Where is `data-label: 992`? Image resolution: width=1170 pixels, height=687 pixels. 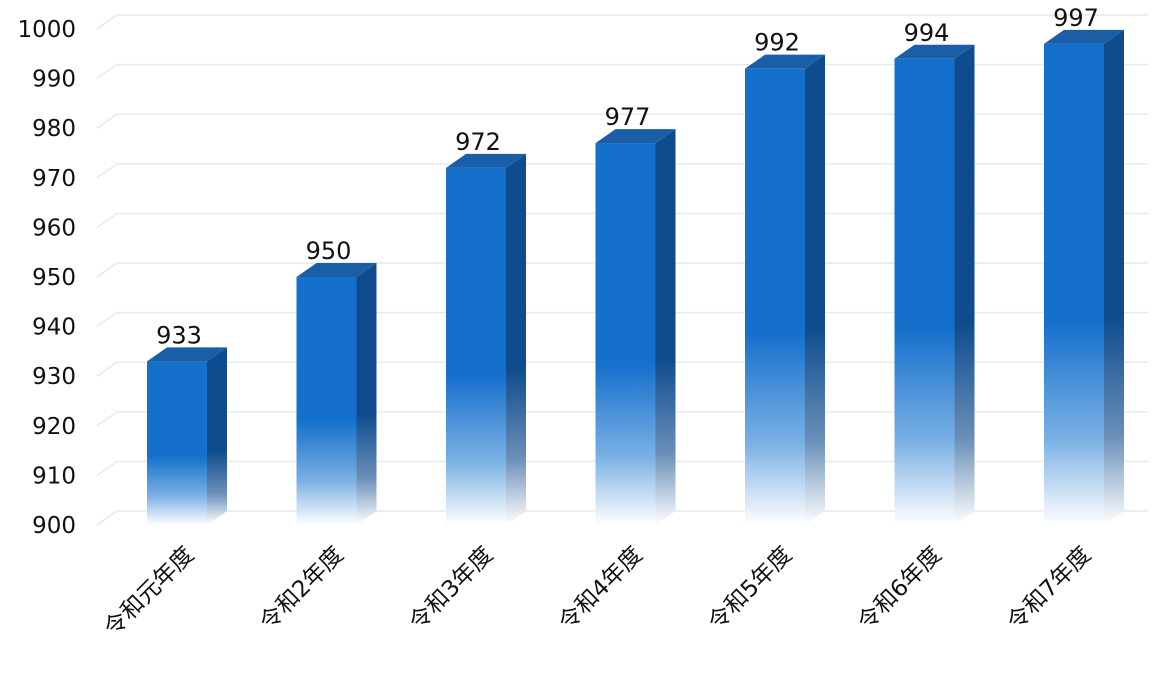
data-label: 992 is located at coordinates (777, 43).